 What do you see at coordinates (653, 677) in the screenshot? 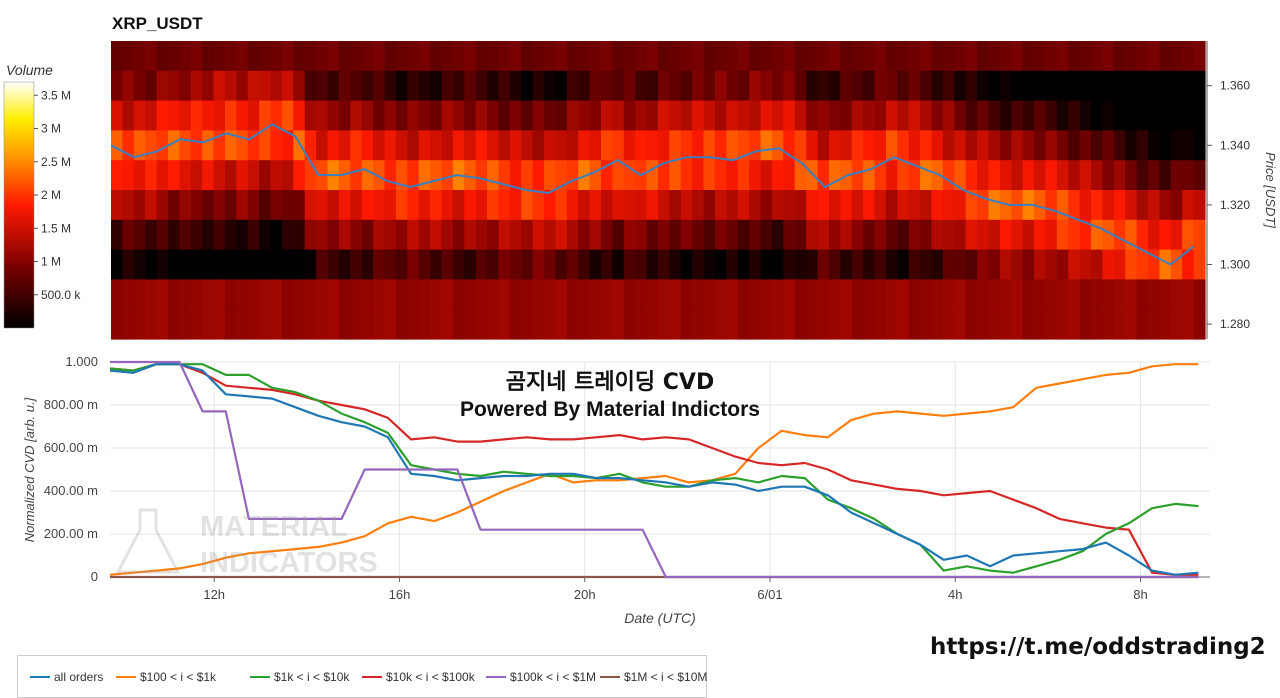
I see `legend-item-b1m_10m: $1M < i < $10M` at bounding box center [653, 677].